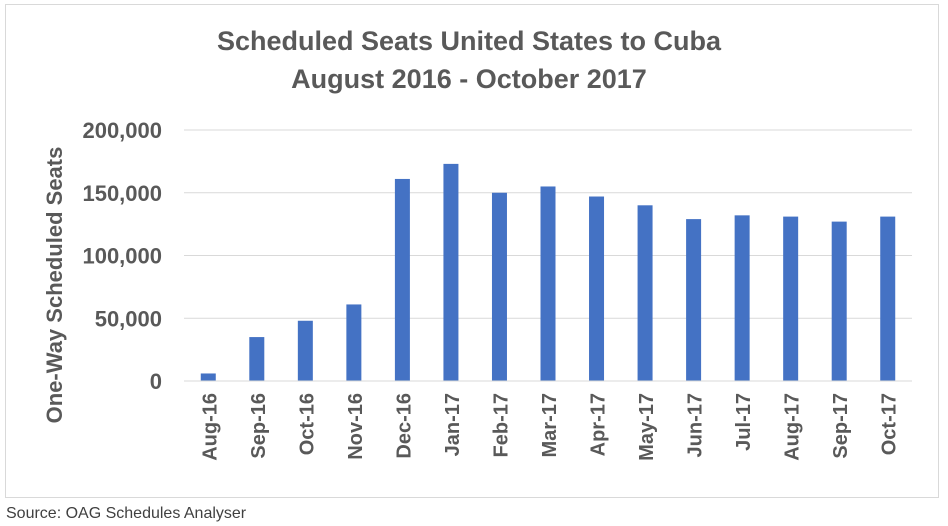 The width and height of the screenshot is (948, 526). Describe the element at coordinates (122, 130) in the screenshot. I see `y-tick-label: 200,000` at that location.